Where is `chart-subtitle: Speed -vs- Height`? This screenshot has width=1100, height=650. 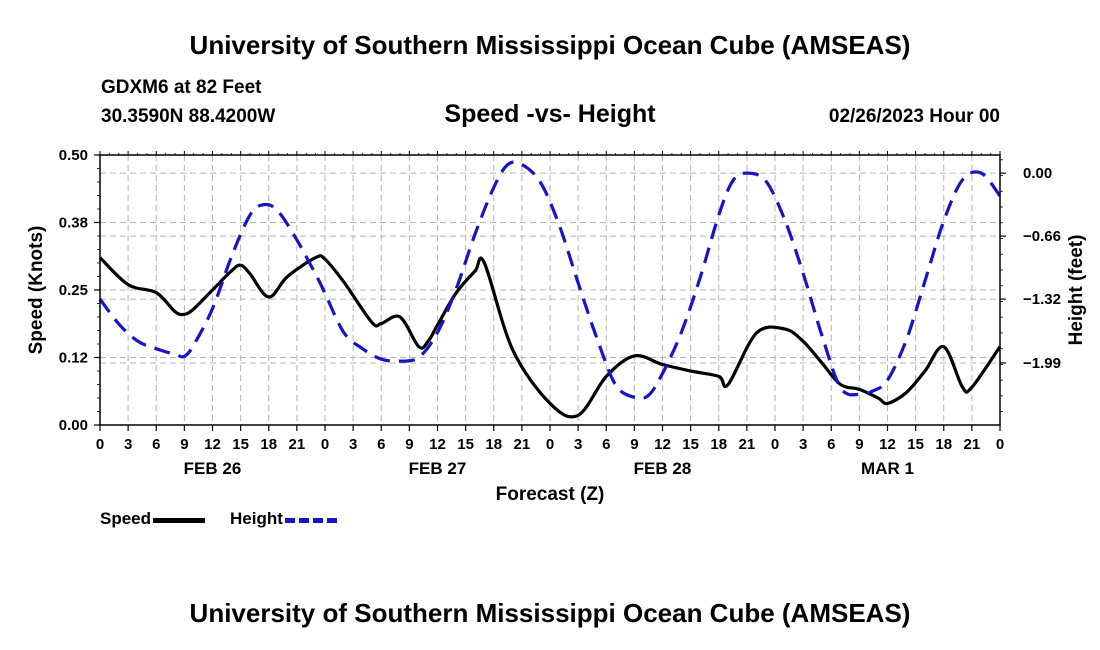
chart-subtitle: Speed -vs- Height is located at coordinates (550, 114).